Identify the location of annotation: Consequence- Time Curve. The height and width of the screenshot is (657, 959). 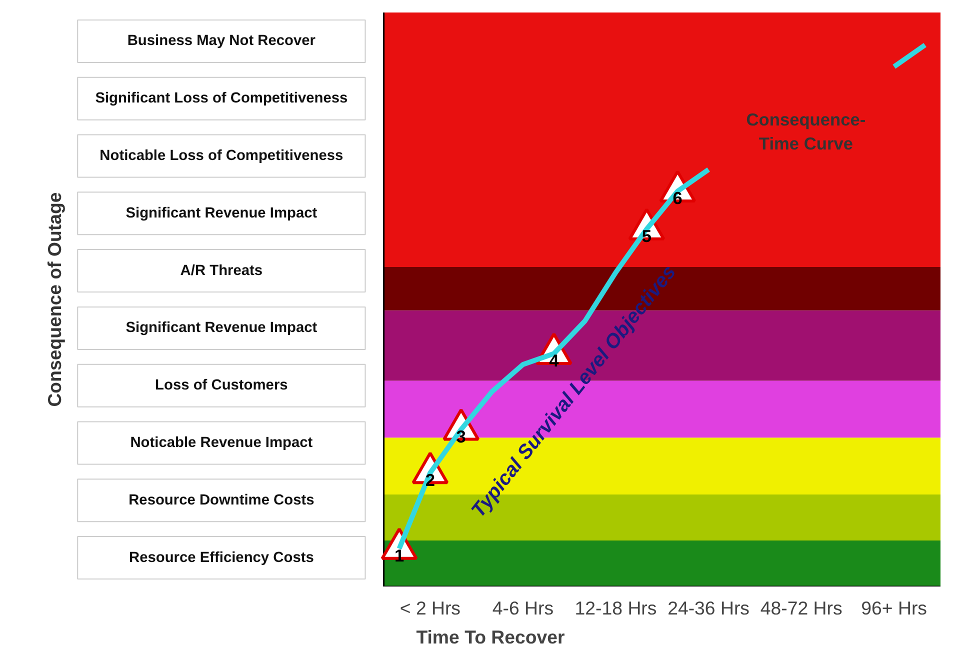
(806, 132).